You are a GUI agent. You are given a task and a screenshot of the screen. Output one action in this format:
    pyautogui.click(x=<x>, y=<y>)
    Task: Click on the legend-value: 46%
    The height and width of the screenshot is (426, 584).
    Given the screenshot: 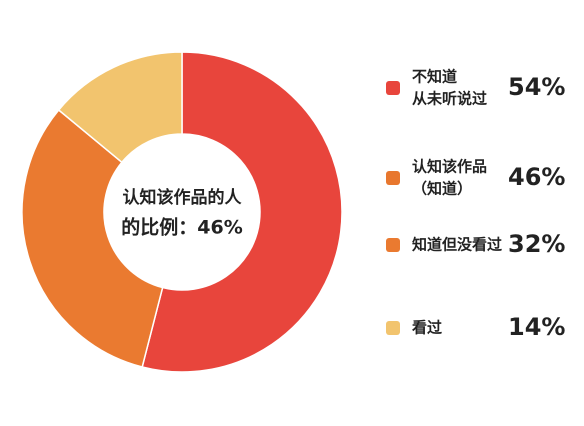 What is the action you would take?
    pyautogui.click(x=536, y=177)
    